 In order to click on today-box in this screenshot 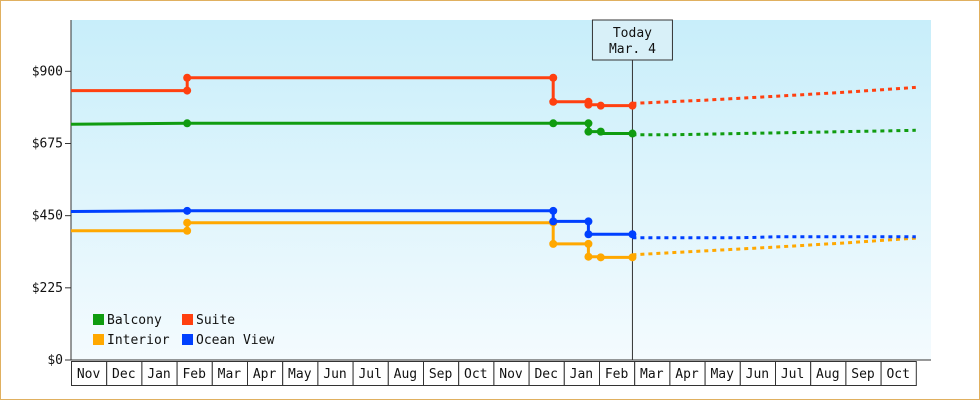, I will do `click(632, 40)`.